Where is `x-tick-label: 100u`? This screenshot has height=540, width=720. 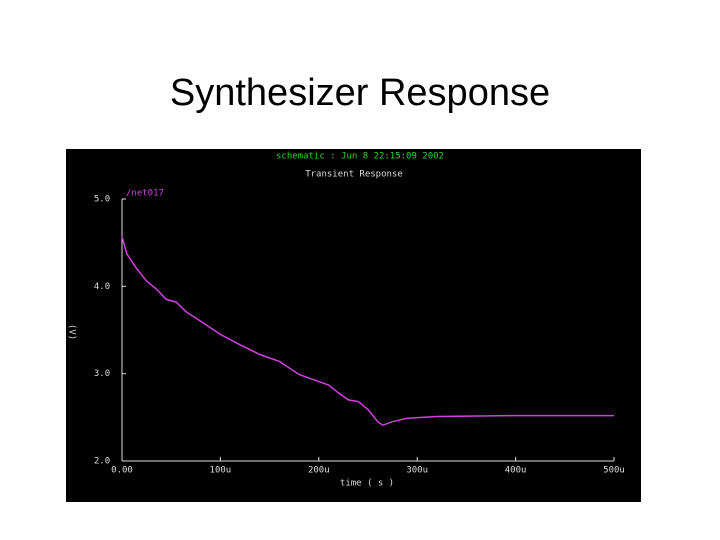 x-tick-label: 100u is located at coordinates (221, 471).